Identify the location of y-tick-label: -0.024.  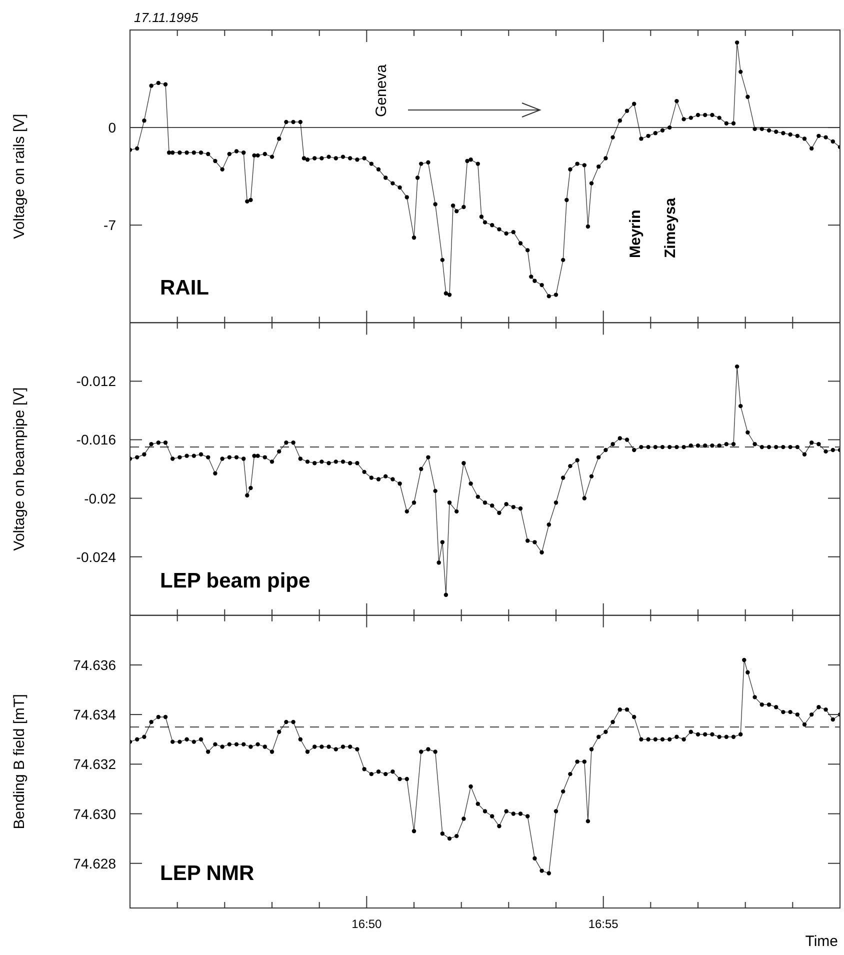
(96, 556).